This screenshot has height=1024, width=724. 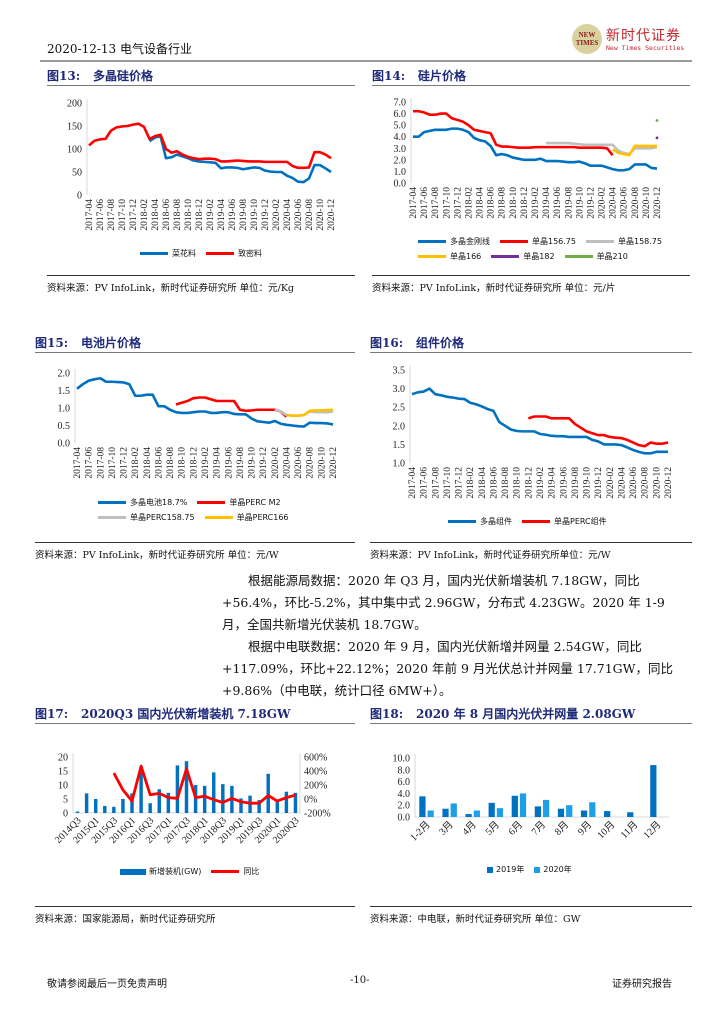 What do you see at coordinates (123, 215) in the screenshot?
I see `x-tick-label: 2017-10` at bounding box center [123, 215].